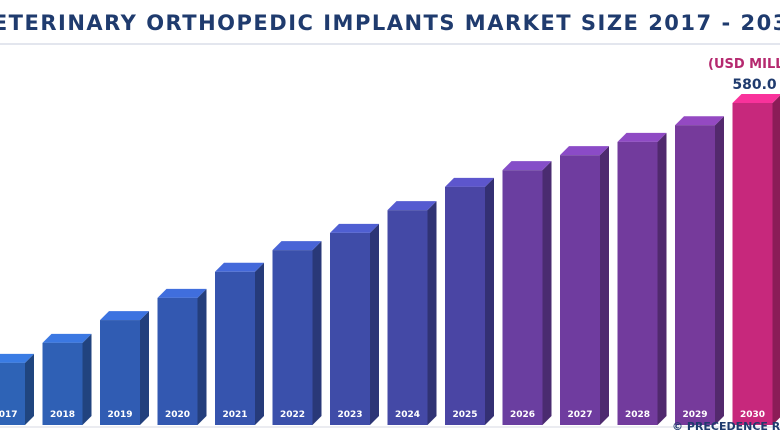 Image resolution: width=780 pixels, height=440 pixels. Describe the element at coordinates (292, 415) in the screenshot. I see `x-tick-label: 2022` at that location.